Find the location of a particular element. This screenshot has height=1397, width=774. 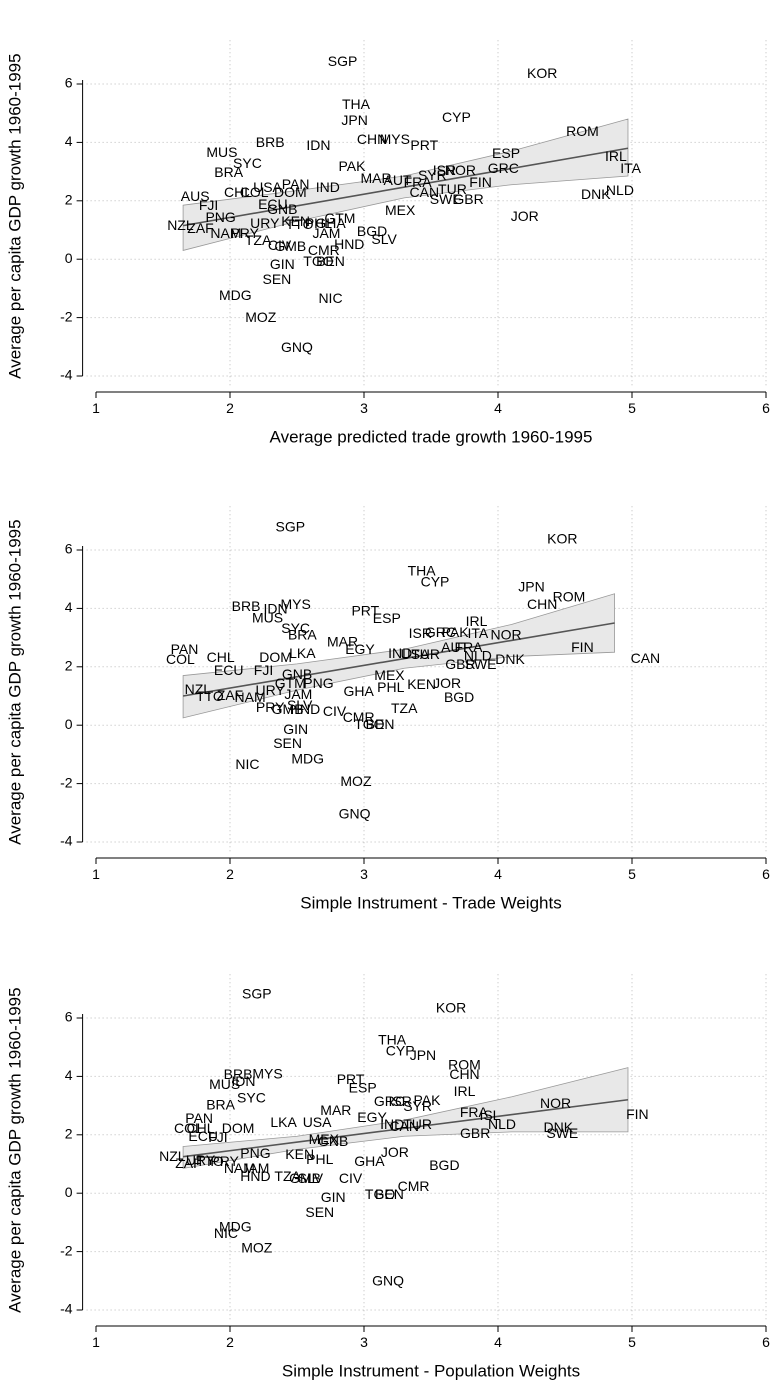

point-label: BEN is located at coordinates (380, 724).